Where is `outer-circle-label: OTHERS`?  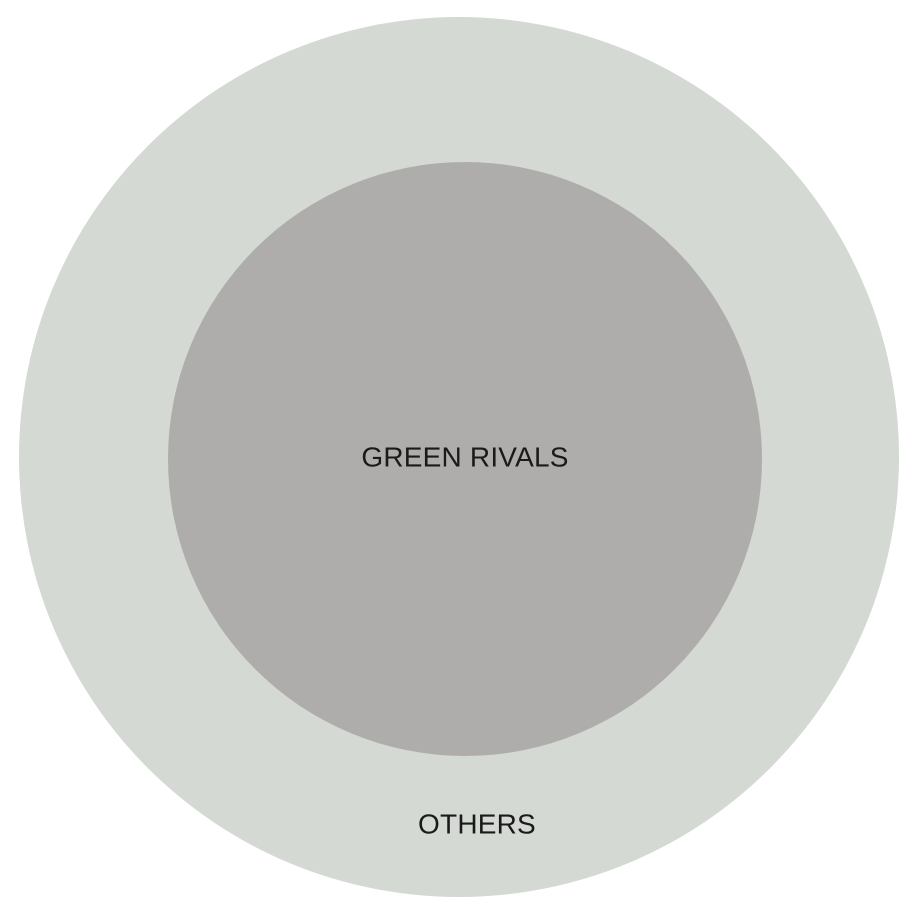
outer-circle-label: OTHERS is located at coordinates (477, 823).